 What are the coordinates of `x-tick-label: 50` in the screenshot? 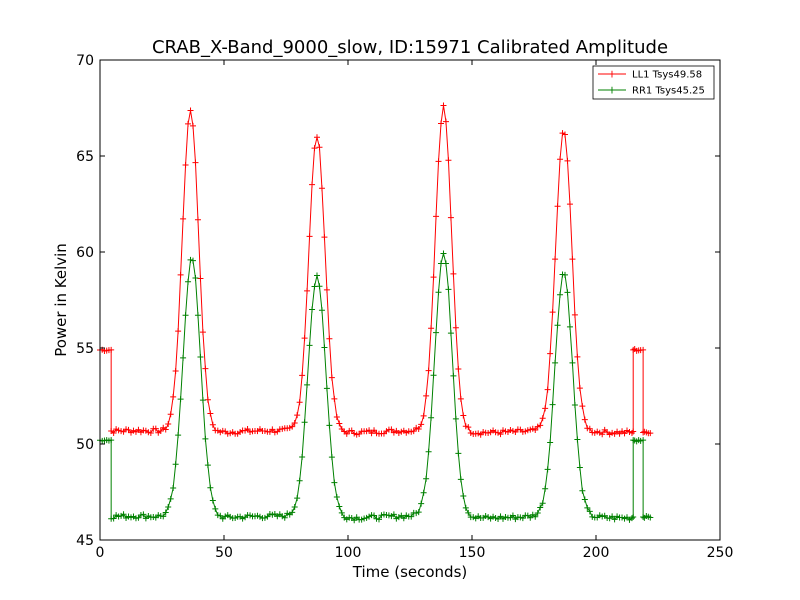 It's located at (224, 553).